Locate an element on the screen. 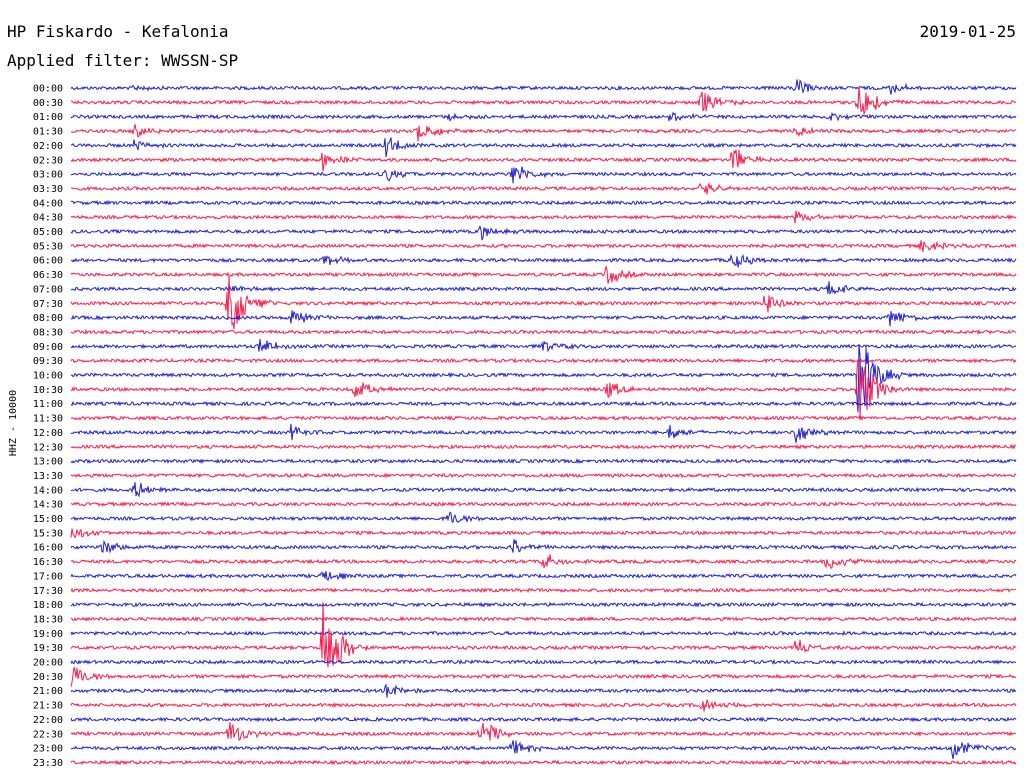 Image resolution: width=1024 pixels, height=780 pixels. time-tick-label: 13:00 is located at coordinates (48, 462).